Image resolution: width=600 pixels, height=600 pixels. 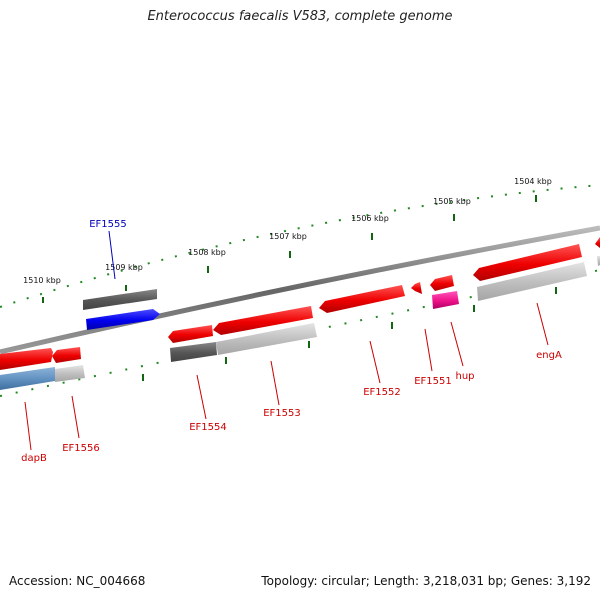 I want to click on label-leader-EF1552, so click(x=375, y=362).